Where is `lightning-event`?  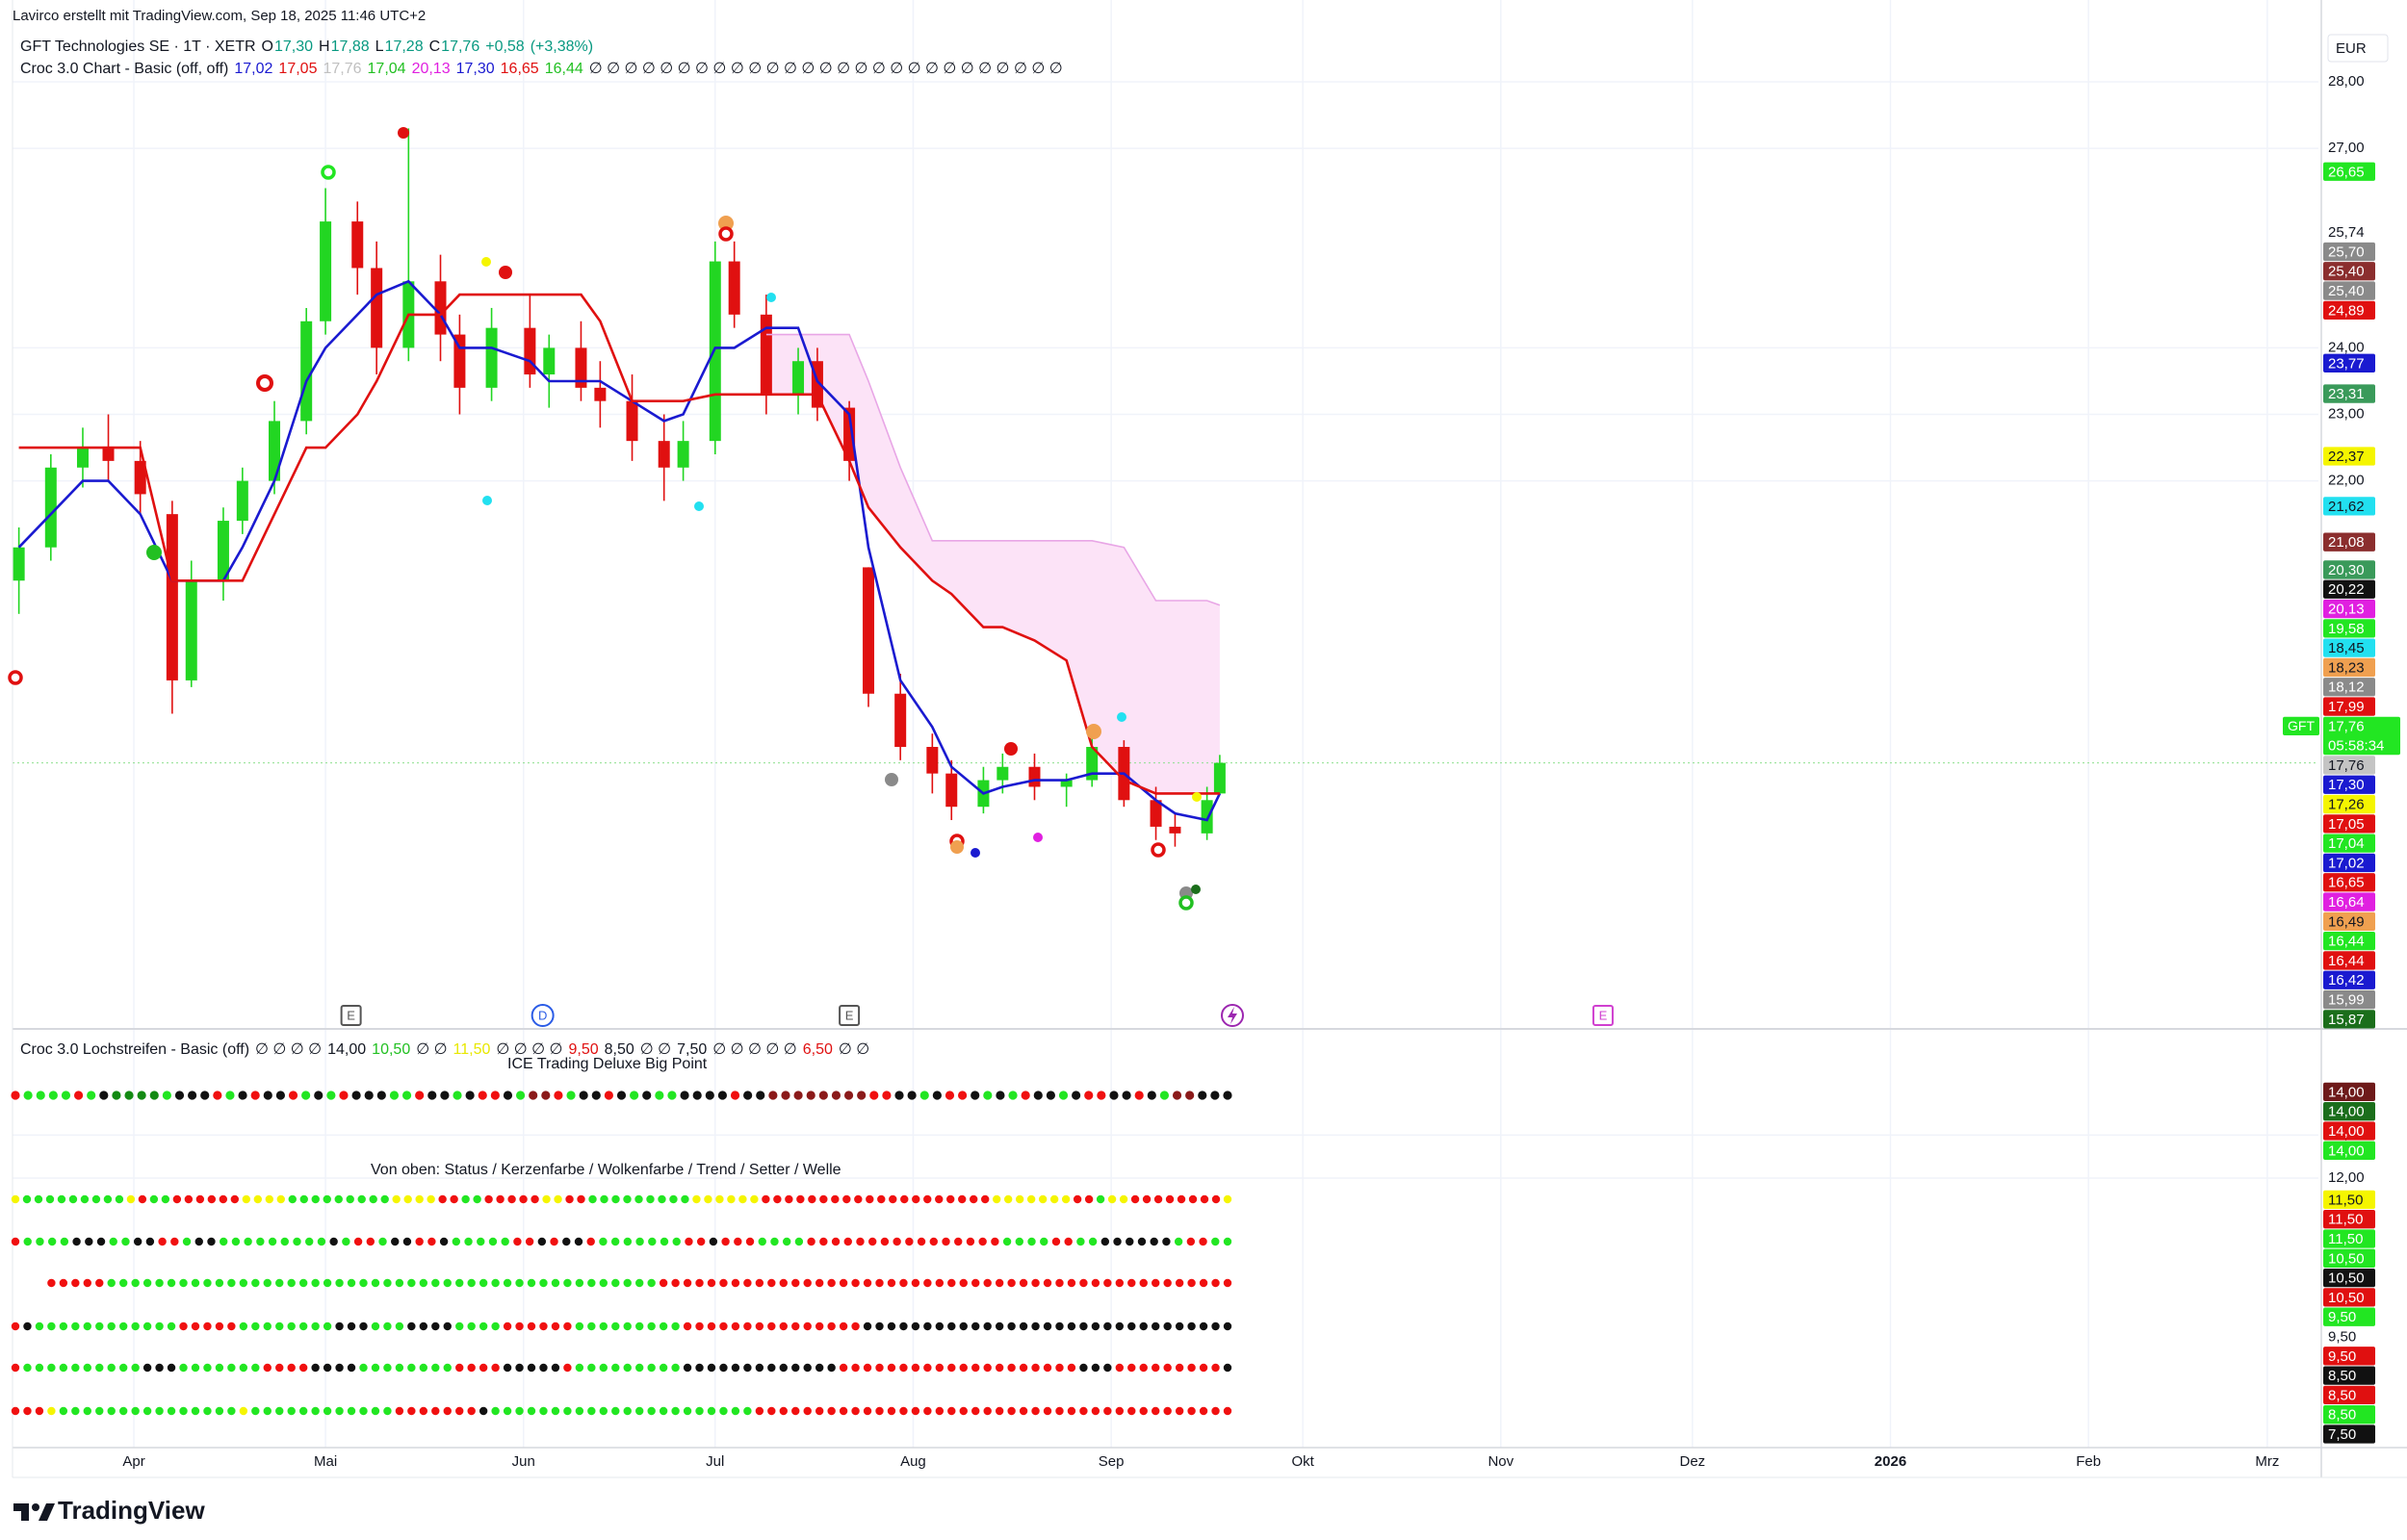
lightning-event is located at coordinates (1232, 1015).